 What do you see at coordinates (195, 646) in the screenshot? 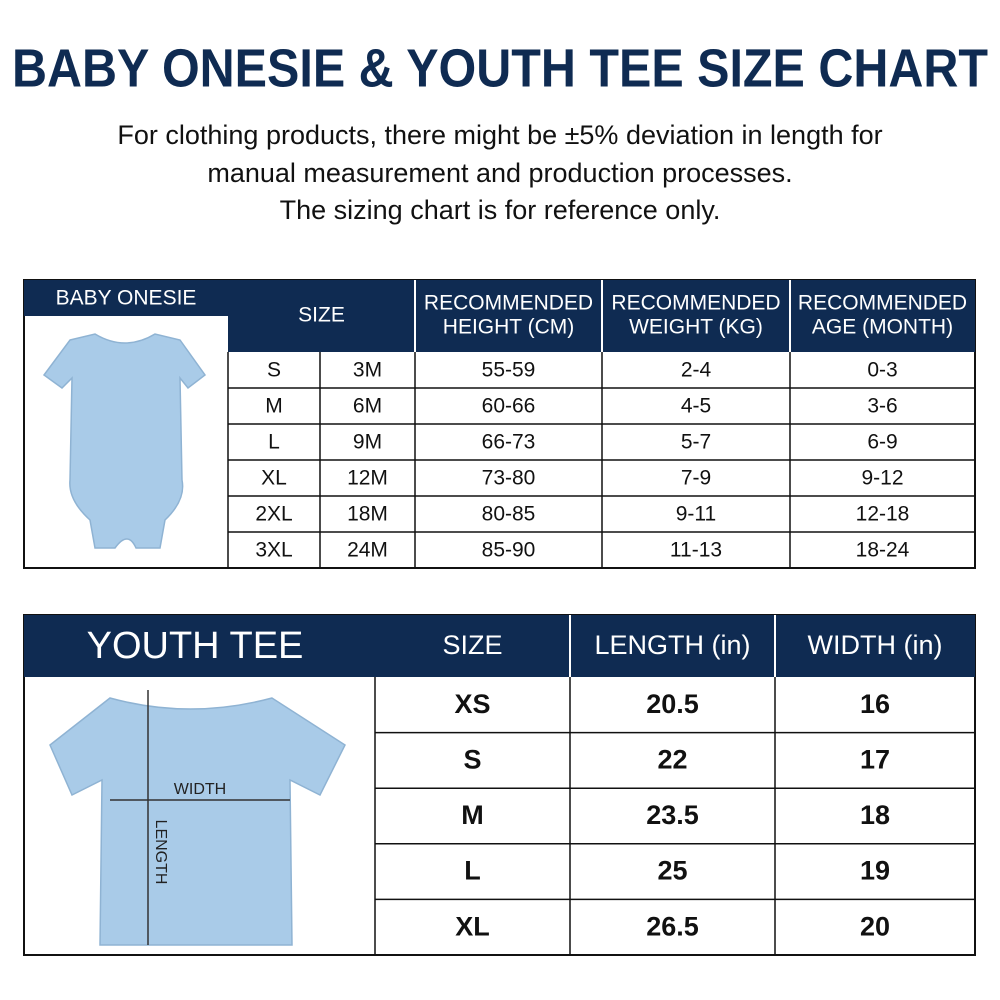
I see `youth-label: YOUTH TEE` at bounding box center [195, 646].